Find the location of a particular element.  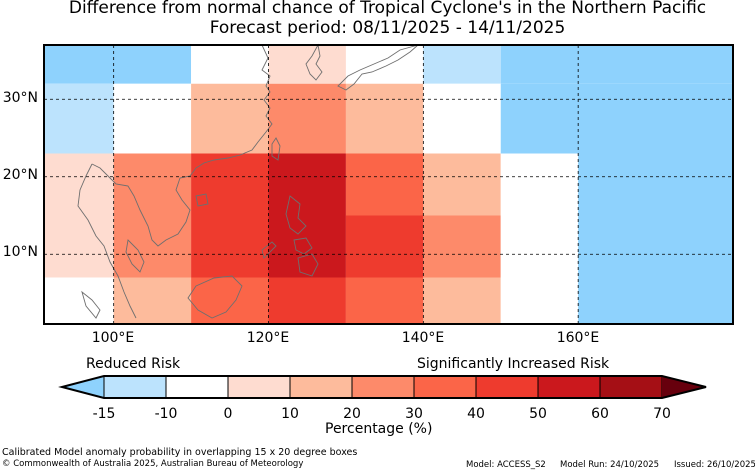

colorbar-tick: 60 is located at coordinates (600, 414).